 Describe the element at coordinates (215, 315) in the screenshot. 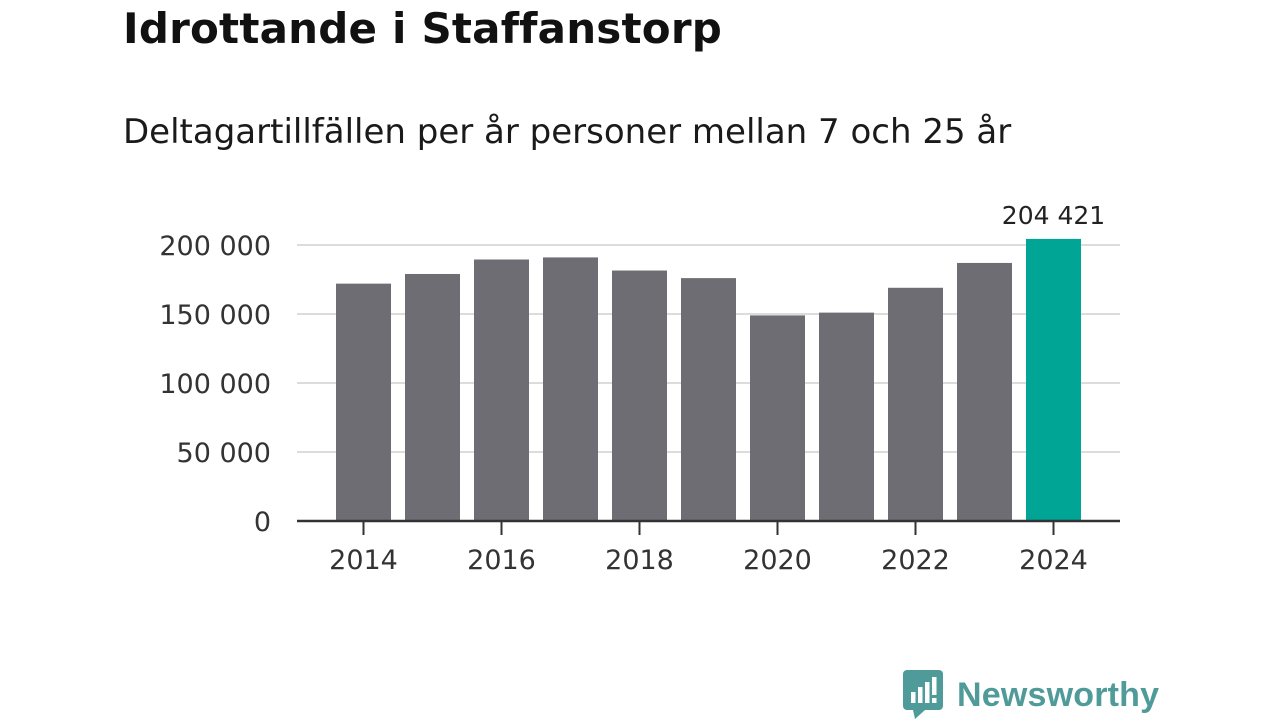

I see `y-tick-label: 150 000` at that location.